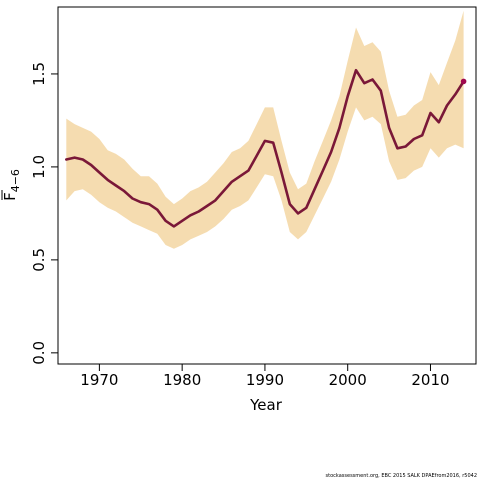  What do you see at coordinates (348, 380) in the screenshot?
I see `x-tick-label: 2000` at bounding box center [348, 380].